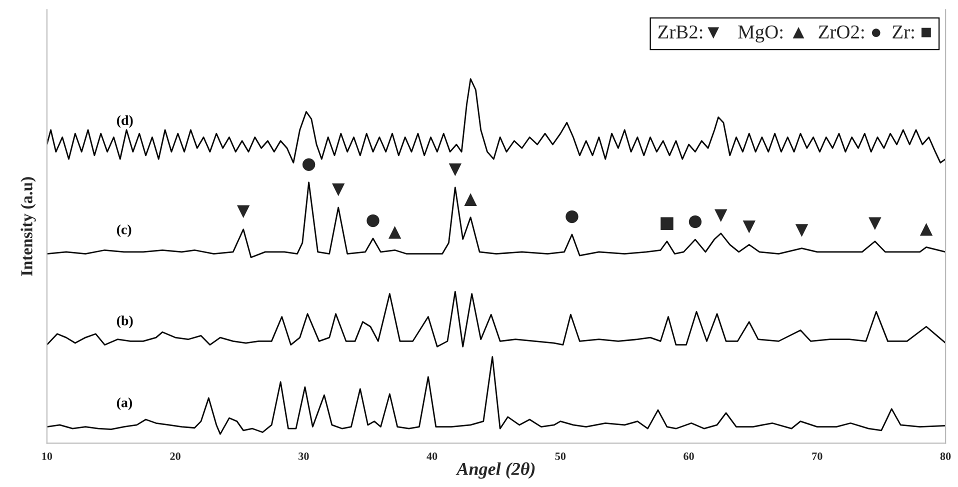 The width and height of the screenshot is (958, 487). I want to click on x-tick-label: 70, so click(817, 456).